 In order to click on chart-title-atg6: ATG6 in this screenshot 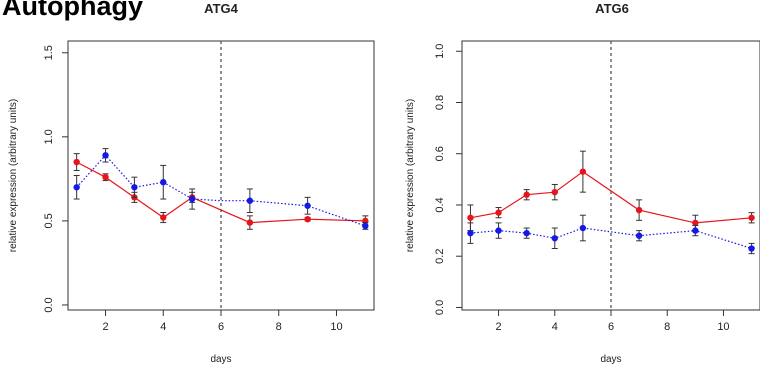, I will do `click(612, 8)`.